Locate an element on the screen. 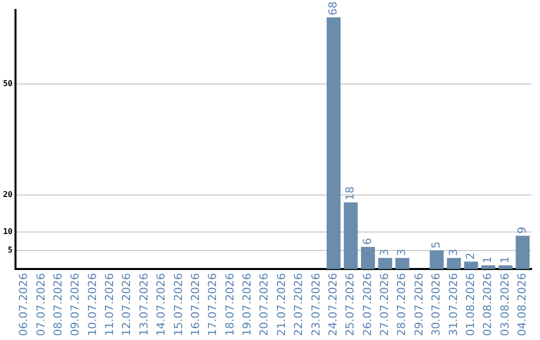  data-label: 5 is located at coordinates (436, 245).